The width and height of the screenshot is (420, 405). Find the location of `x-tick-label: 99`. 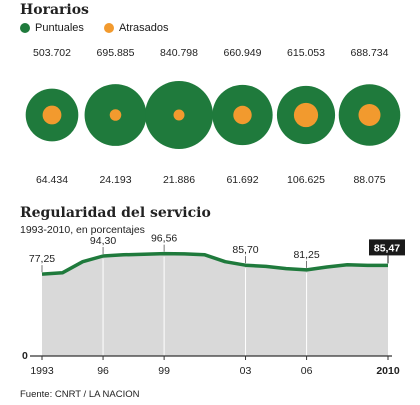

x-tick-label: 99 is located at coordinates (164, 371).